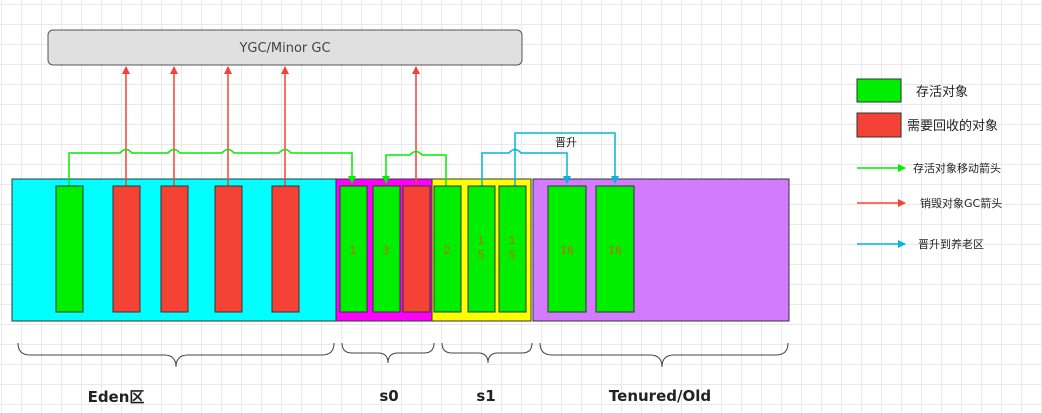 The width and height of the screenshot is (1042, 413). Describe the element at coordinates (116, 397) in the screenshot. I see `eden-label: Eden区` at that location.